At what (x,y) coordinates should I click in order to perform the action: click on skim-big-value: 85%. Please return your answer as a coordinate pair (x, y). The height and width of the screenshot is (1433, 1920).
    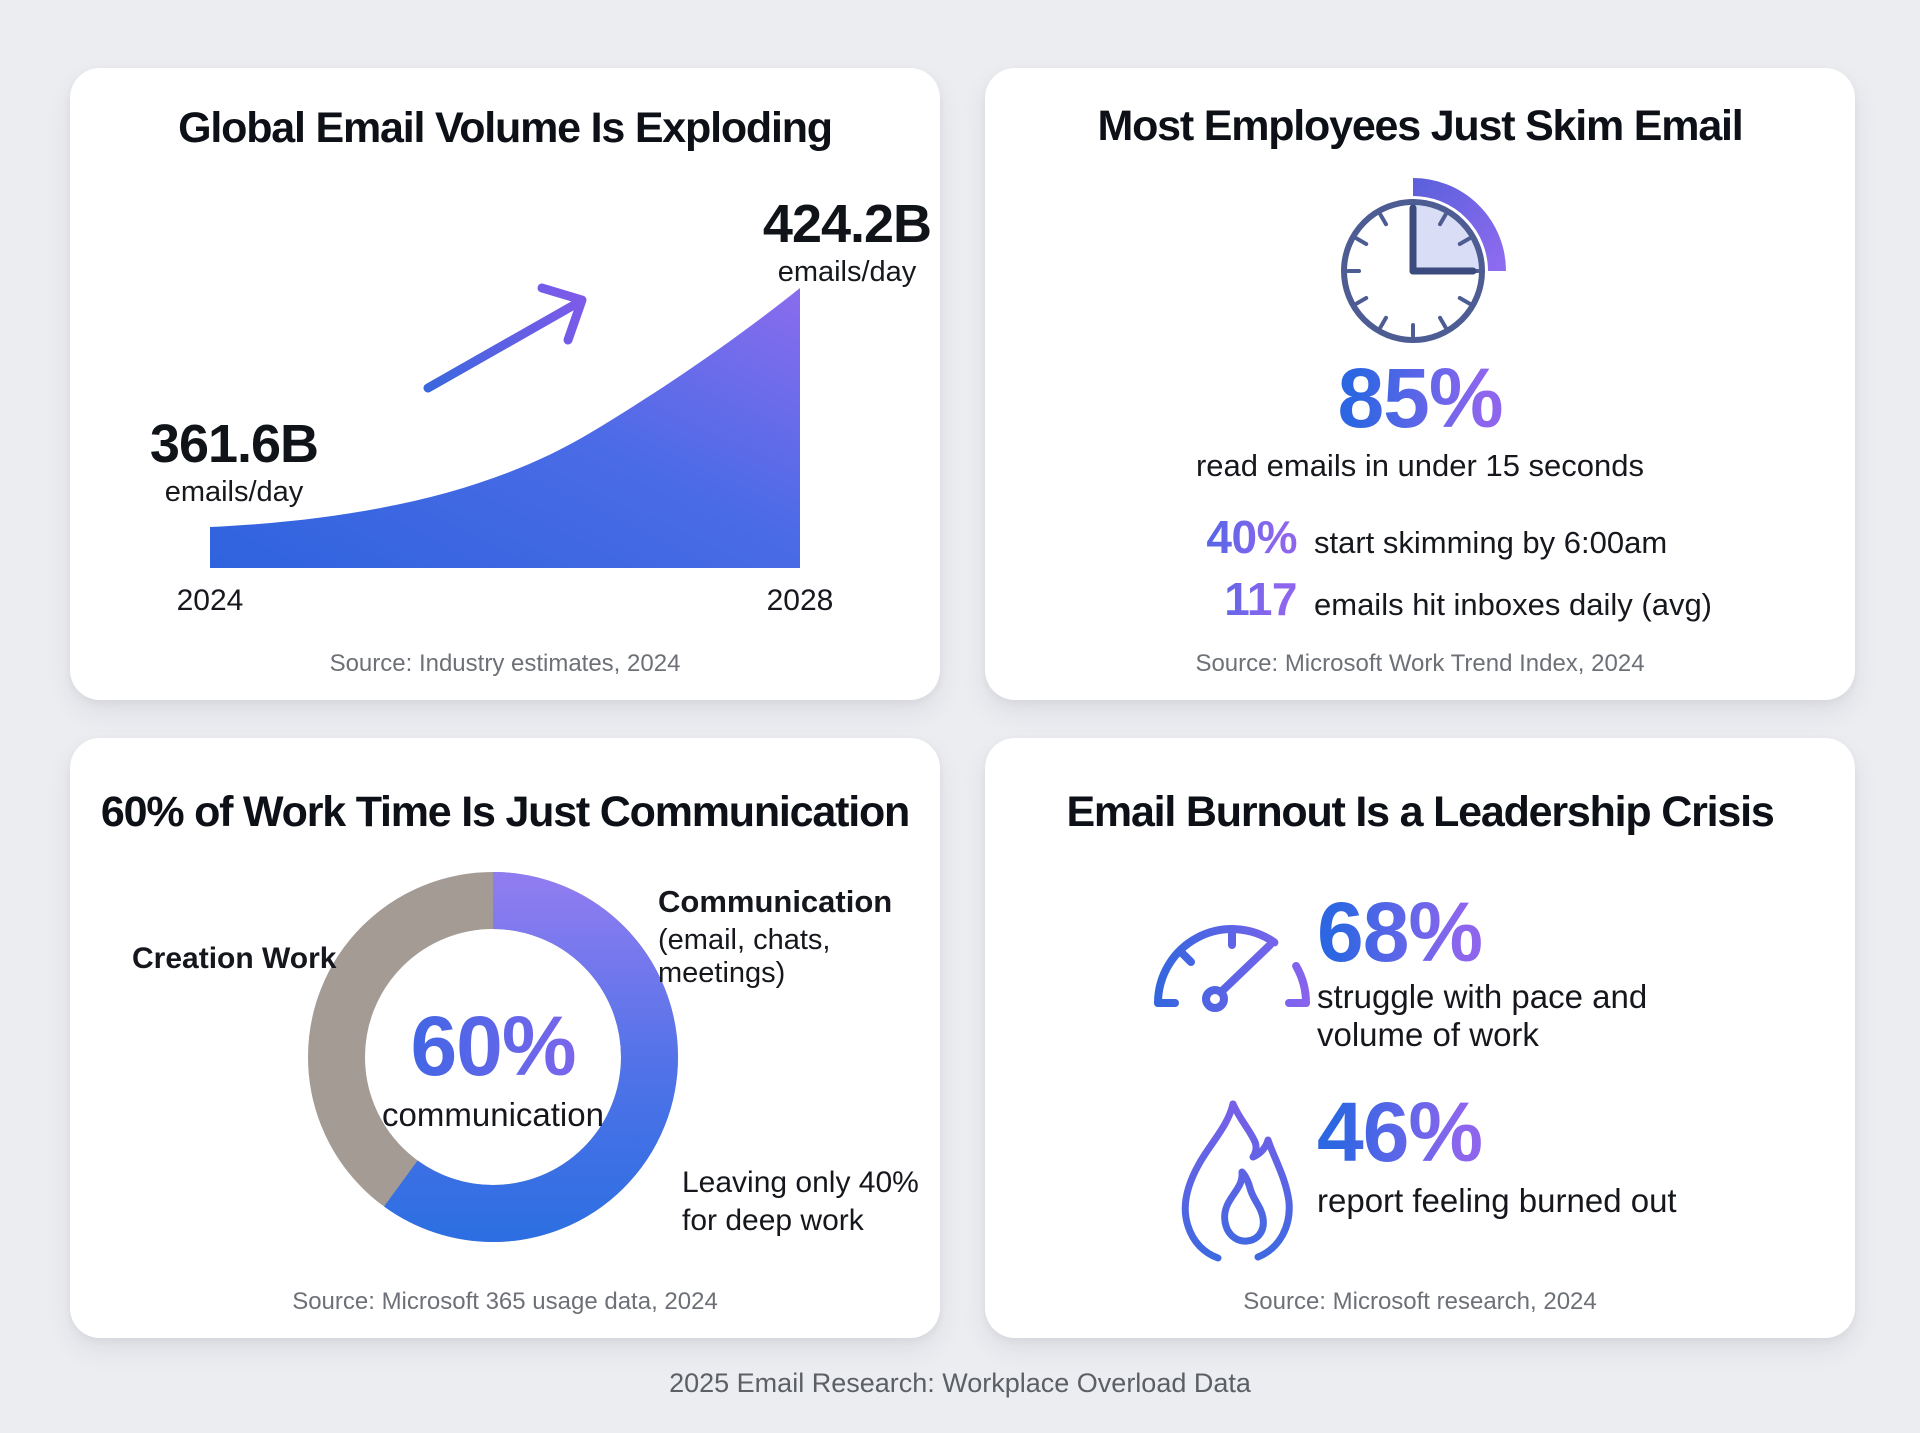
    Looking at the image, I should click on (1420, 398).